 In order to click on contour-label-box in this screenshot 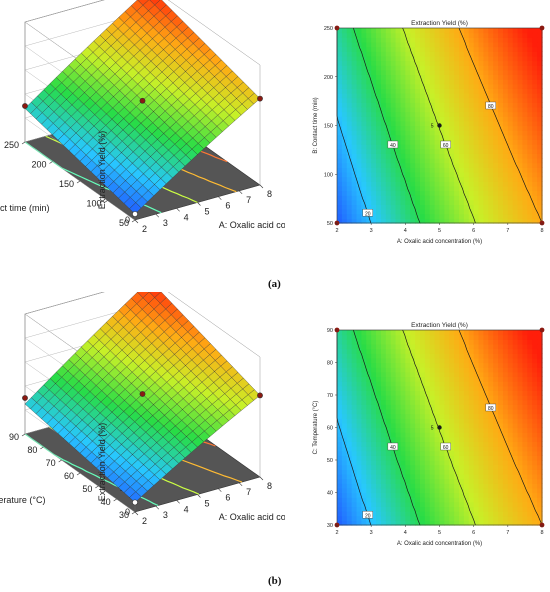, I will do `click(445, 144)`.